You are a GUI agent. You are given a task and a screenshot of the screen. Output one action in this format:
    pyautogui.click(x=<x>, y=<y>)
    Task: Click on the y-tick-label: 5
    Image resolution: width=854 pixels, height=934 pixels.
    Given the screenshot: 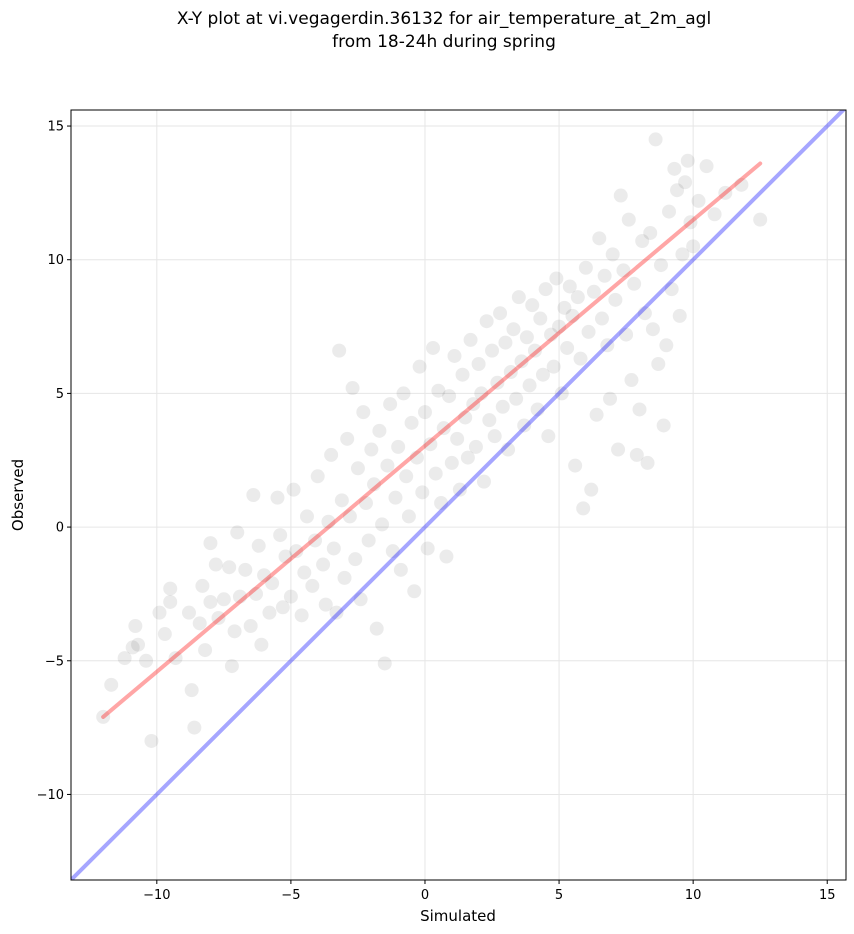 What is the action you would take?
    pyautogui.click(x=60, y=394)
    